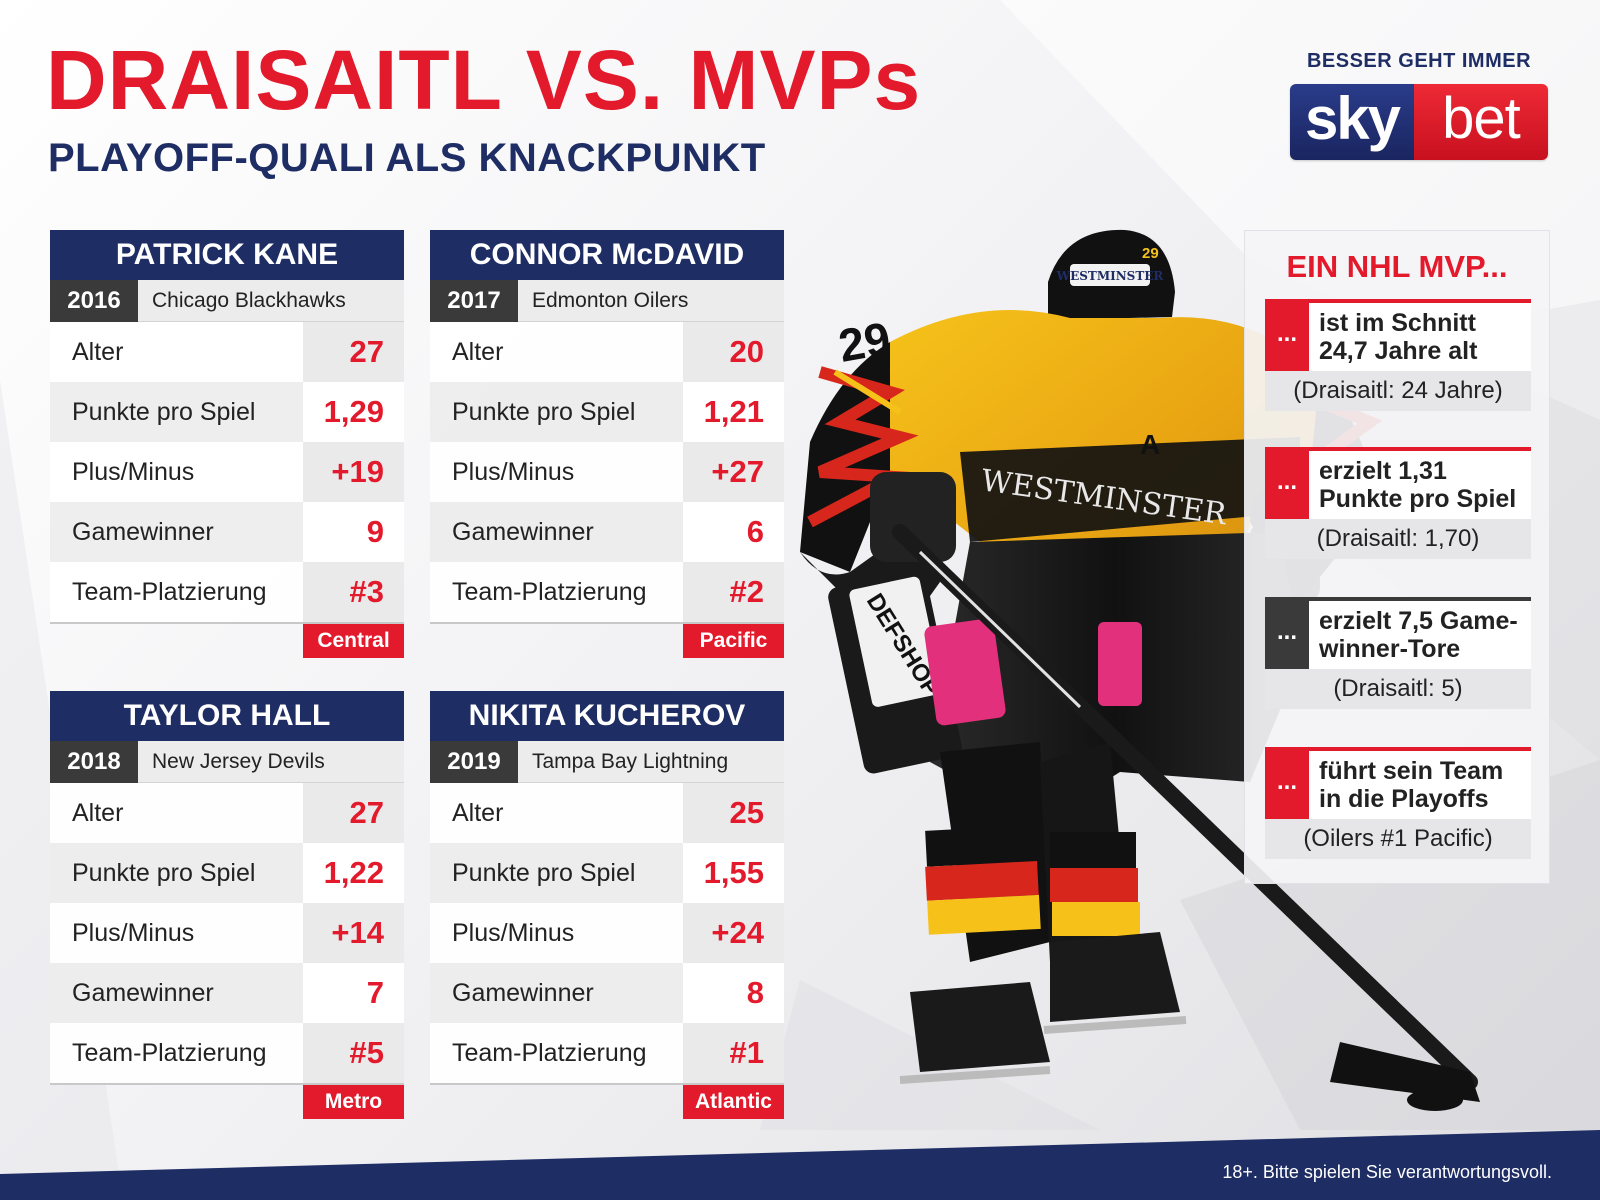 This screenshot has width=1600, height=1200. I want to click on mvp-item-head: ... erzielt 1,31 Punkte pro Spiel, so click(1398, 483).